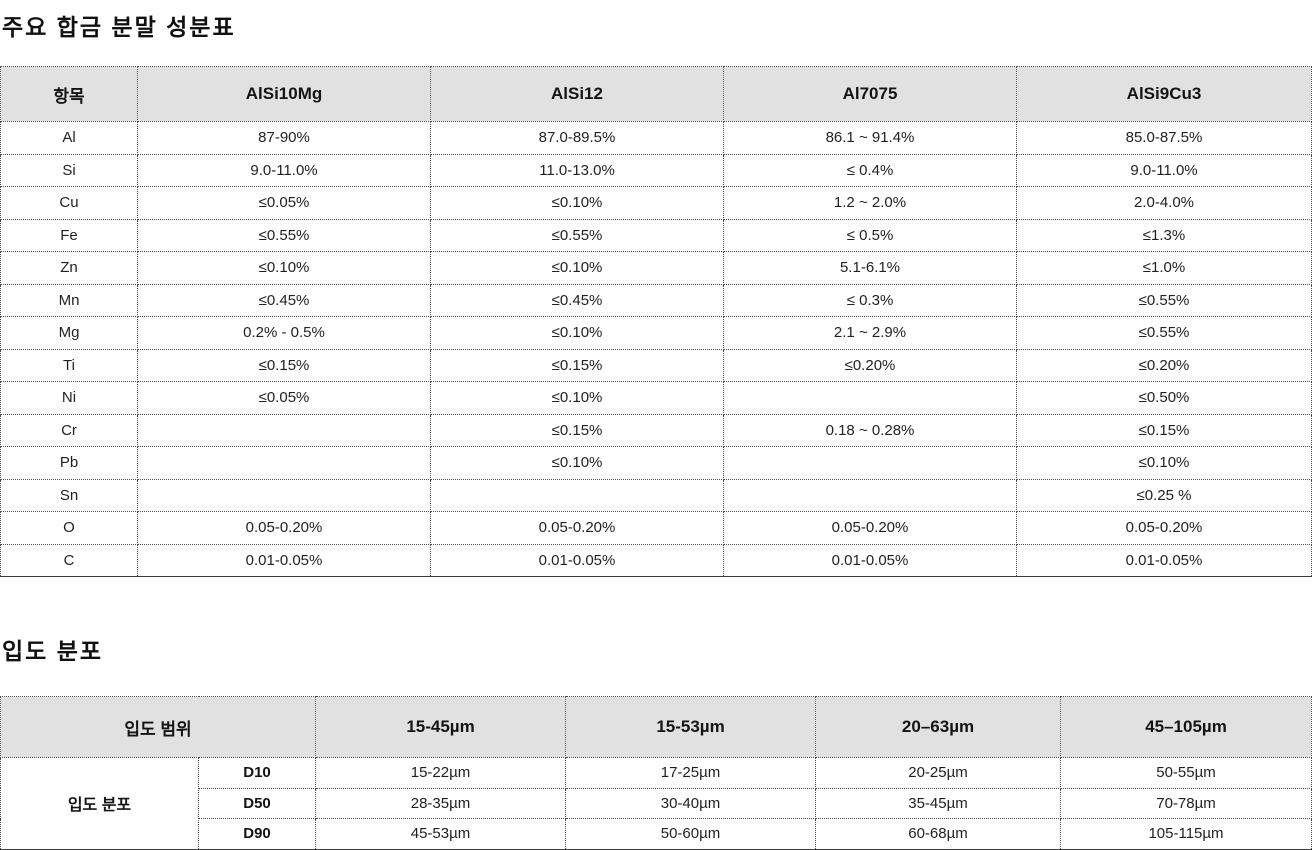 The width and height of the screenshot is (1315, 850). Describe the element at coordinates (938, 803) in the screenshot. I see `value-cell: 35-45µm` at that location.